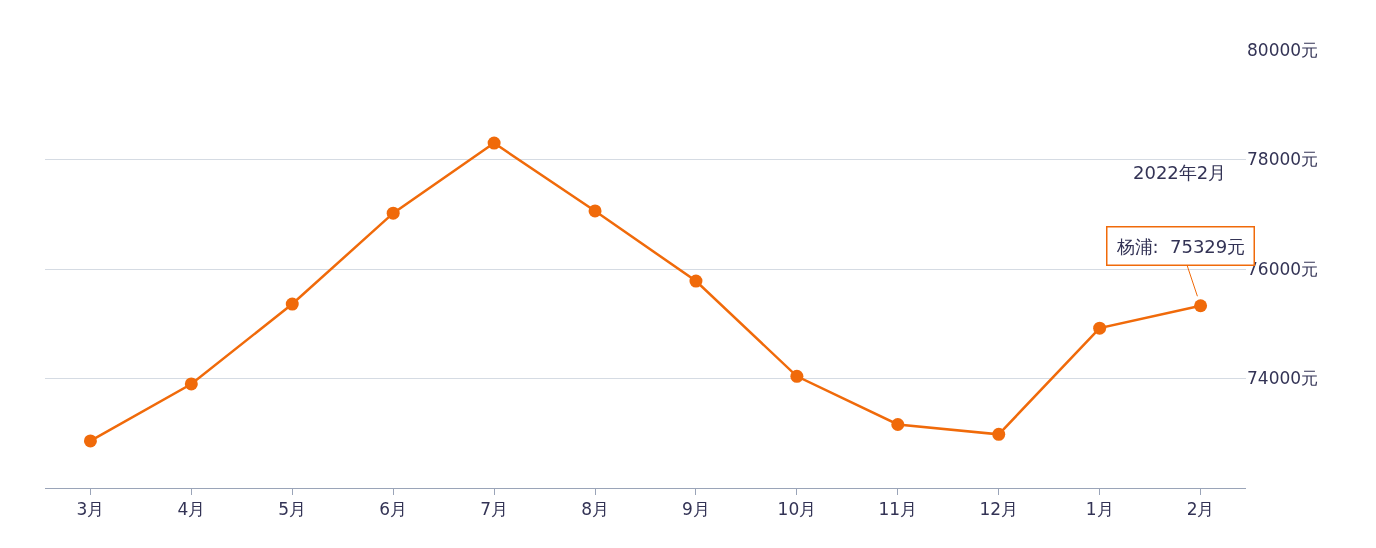 The width and height of the screenshot is (1376, 548). What do you see at coordinates (595, 509) in the screenshot?
I see `x-tick-label: 8月` at bounding box center [595, 509].